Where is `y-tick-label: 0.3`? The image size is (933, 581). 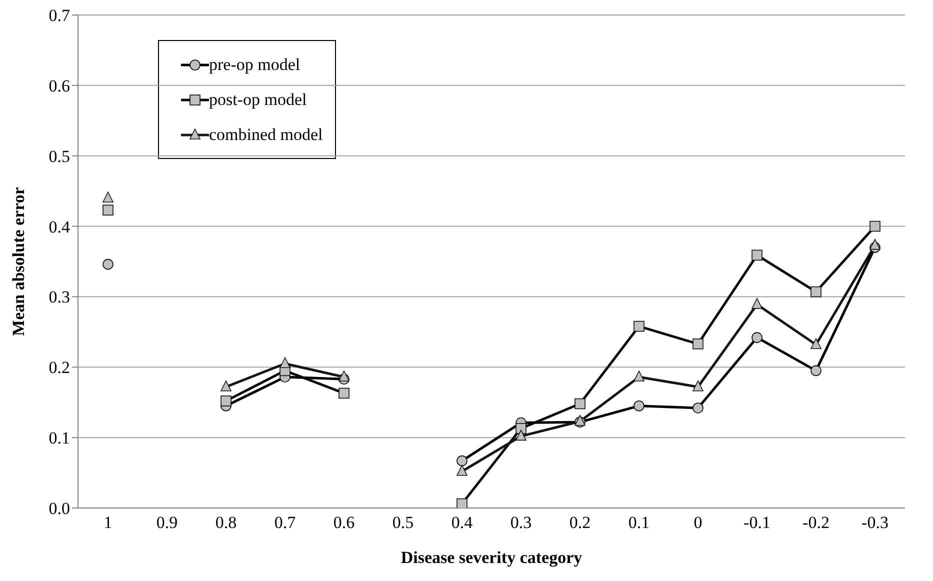 y-tick-label: 0.3 is located at coordinates (59, 297).